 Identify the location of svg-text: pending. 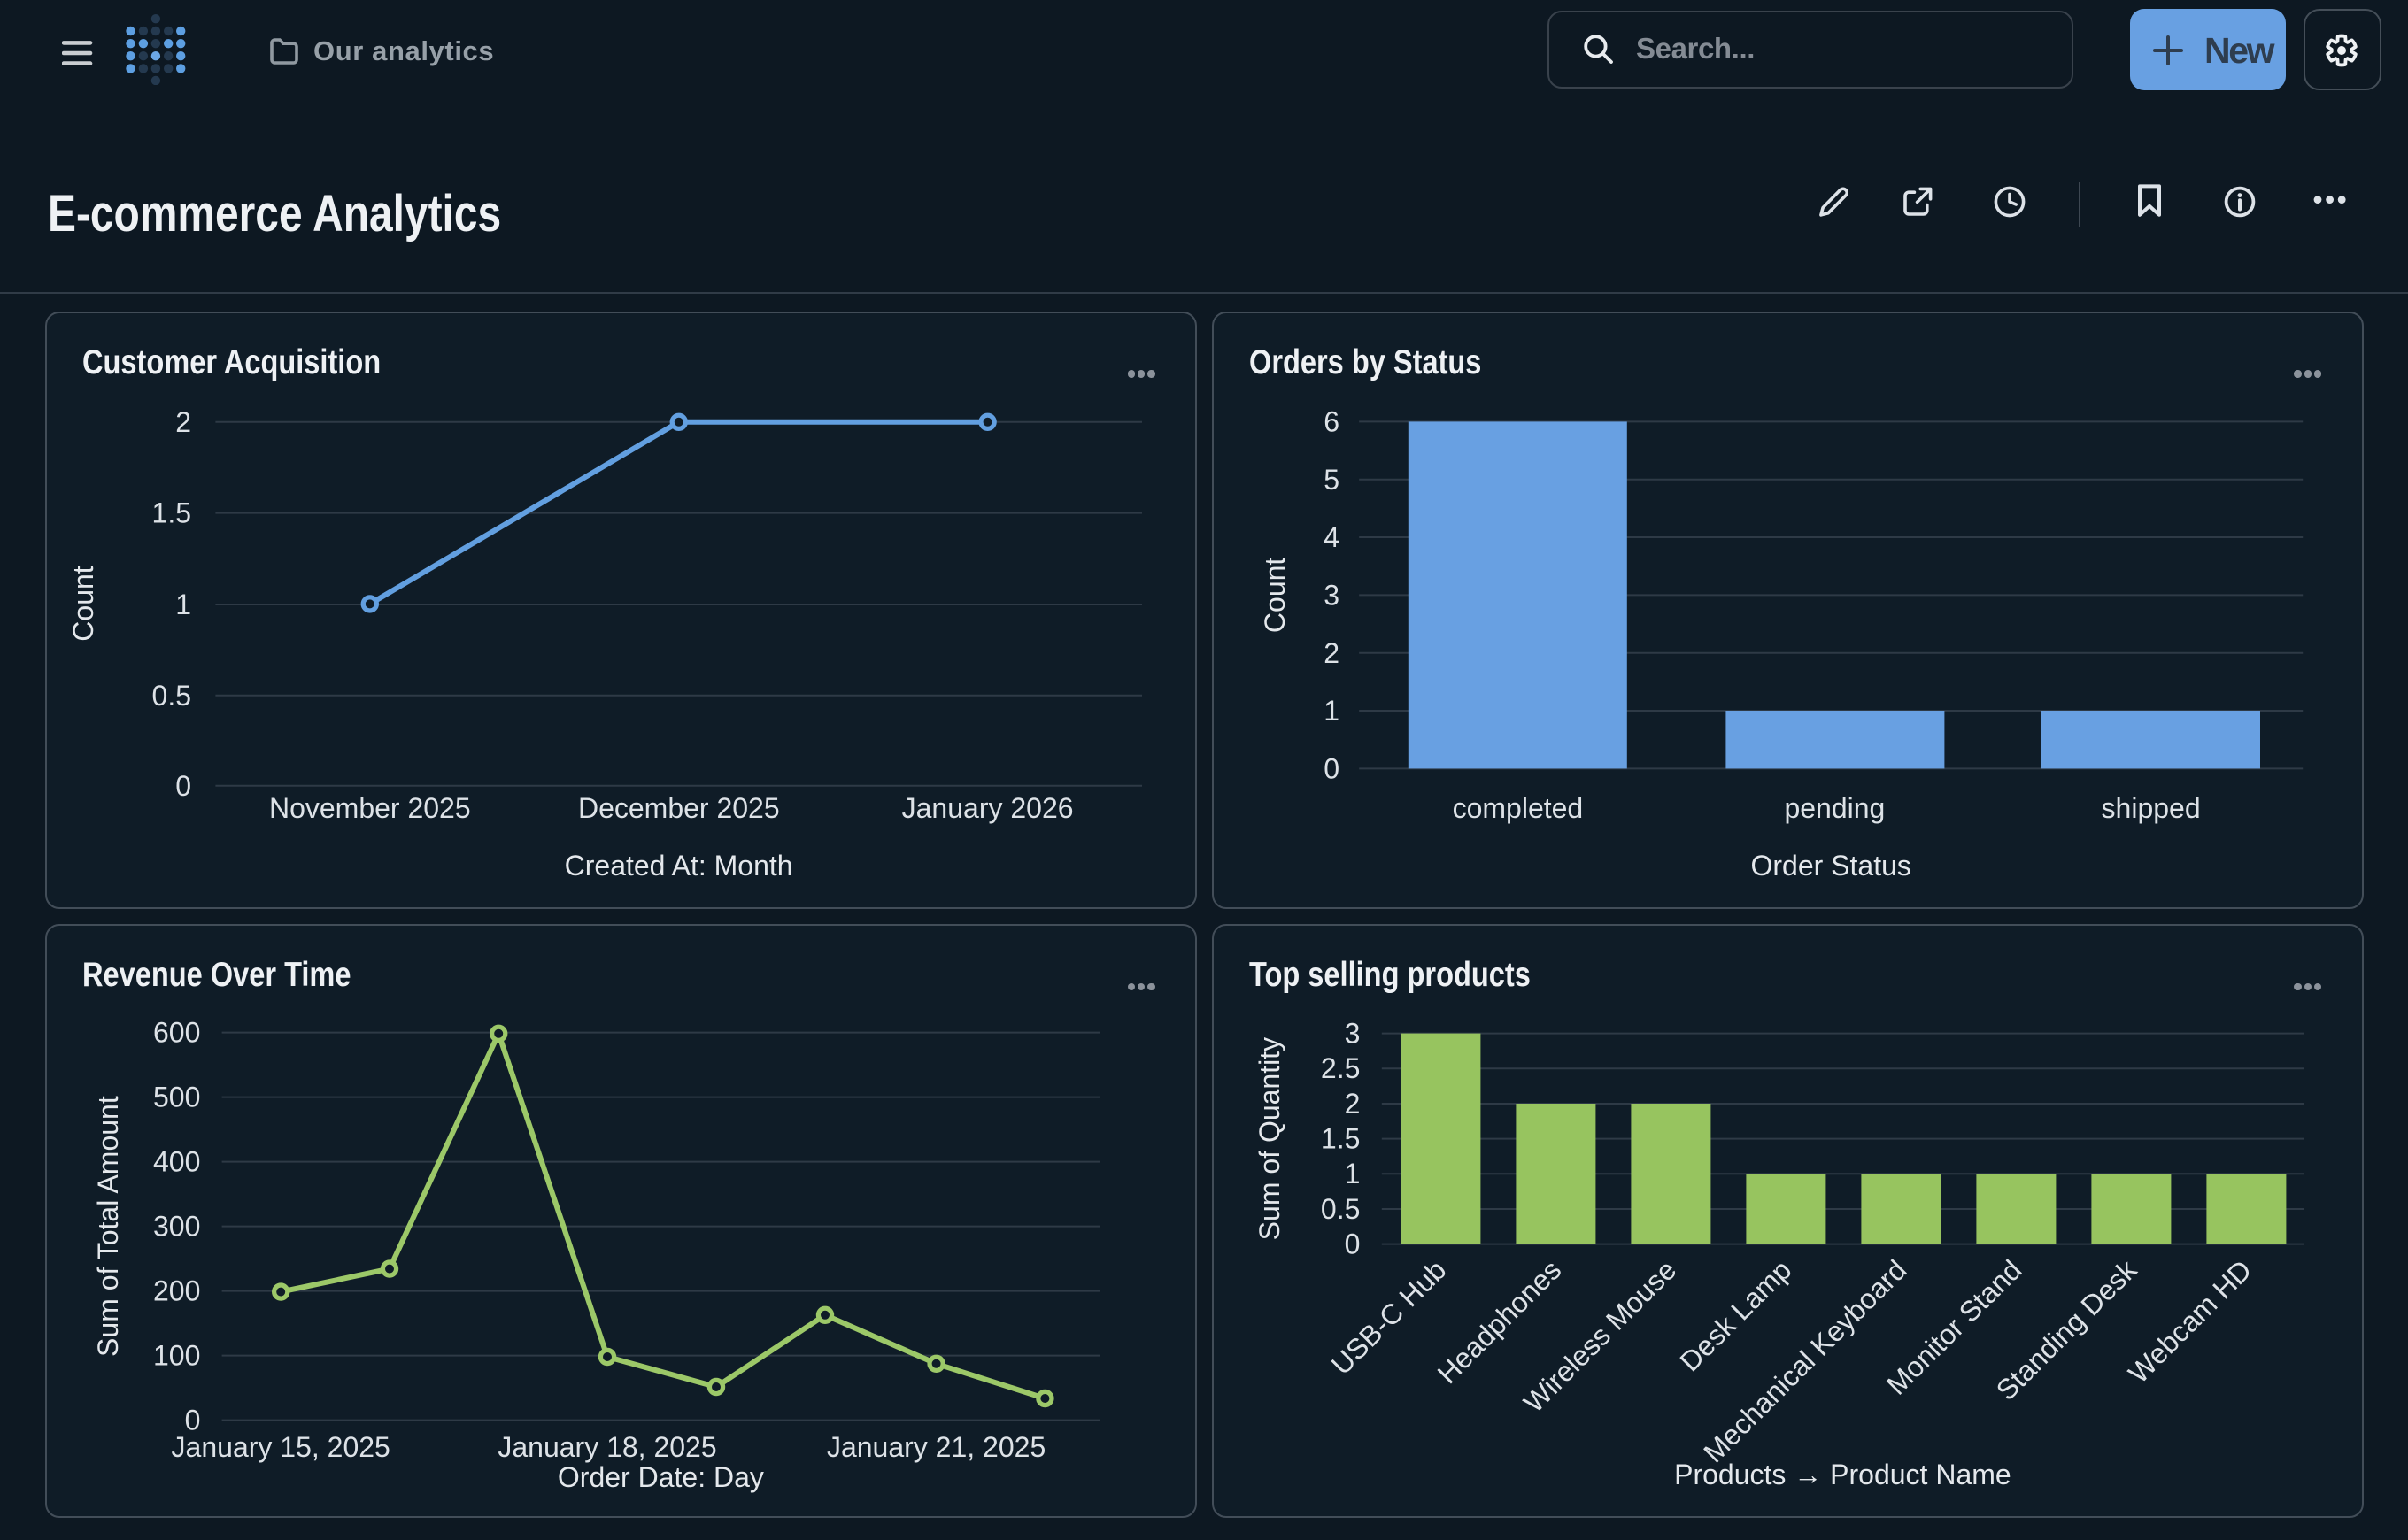
(1834, 808).